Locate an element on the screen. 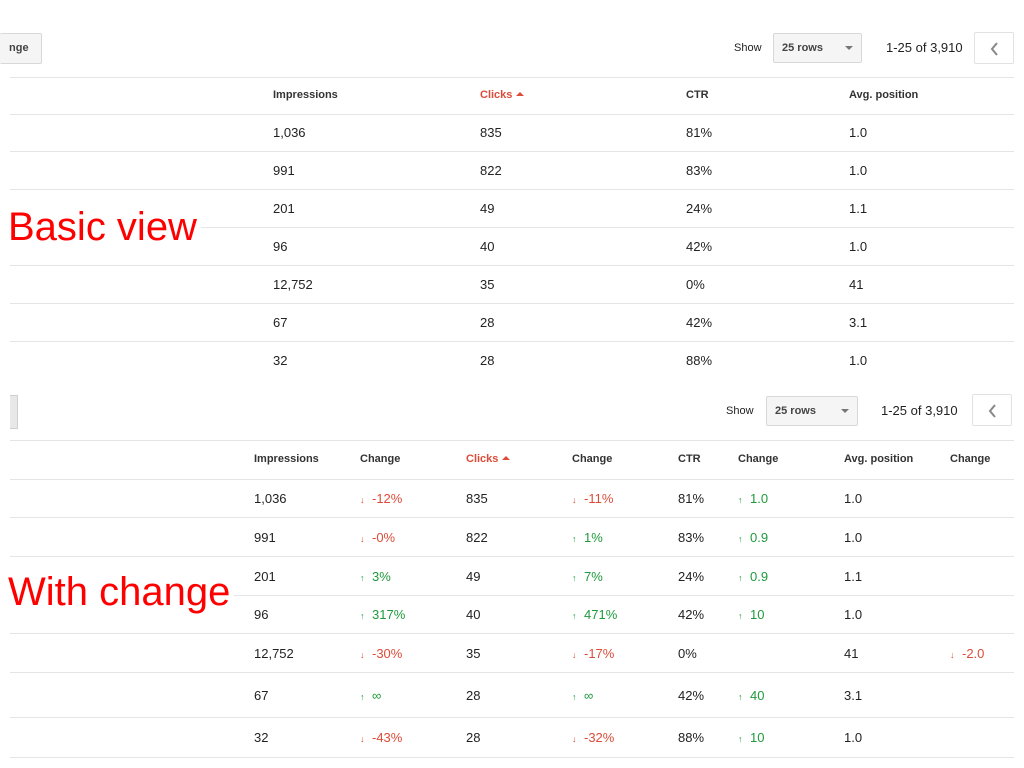  table-row: 201 49 24% 1.1 ↑ 3% ↑ 7% ↑ 0.9 is located at coordinates (512, 576).